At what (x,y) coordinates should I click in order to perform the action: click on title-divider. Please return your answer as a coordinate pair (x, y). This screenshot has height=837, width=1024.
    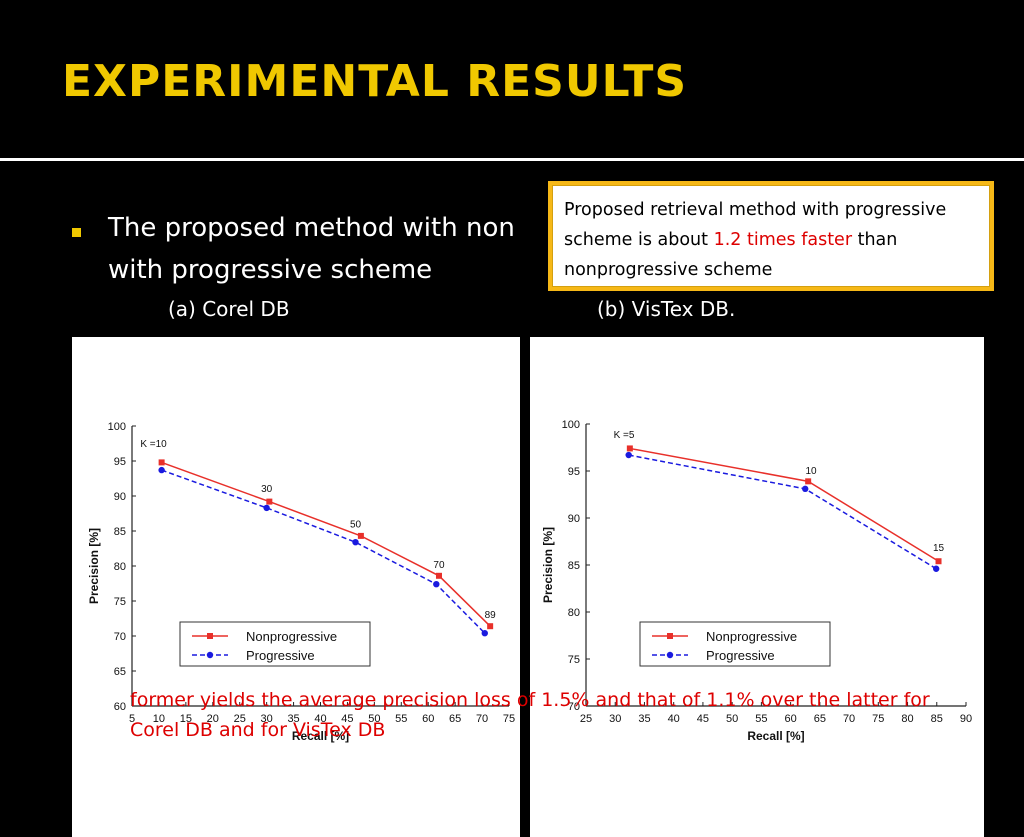
    Looking at the image, I should click on (512, 159).